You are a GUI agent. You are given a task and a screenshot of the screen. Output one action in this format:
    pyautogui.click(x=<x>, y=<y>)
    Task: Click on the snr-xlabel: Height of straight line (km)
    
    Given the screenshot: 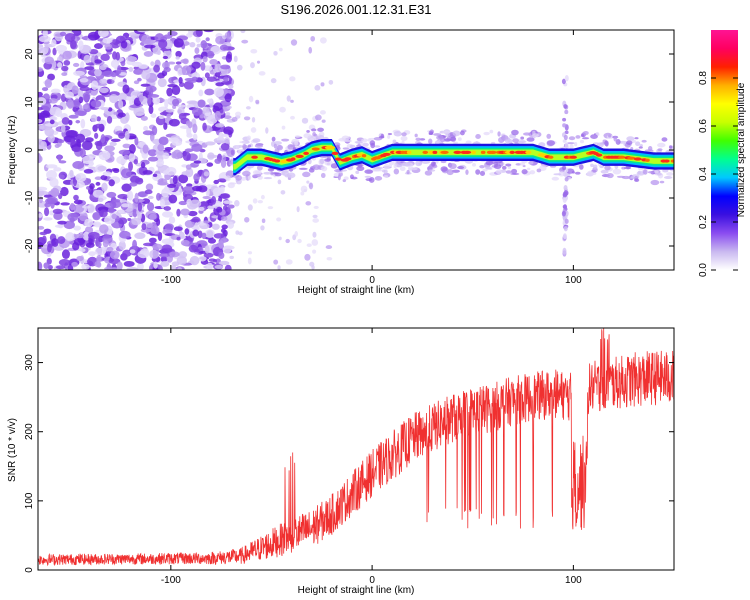 What is the action you would take?
    pyautogui.click(x=356, y=590)
    